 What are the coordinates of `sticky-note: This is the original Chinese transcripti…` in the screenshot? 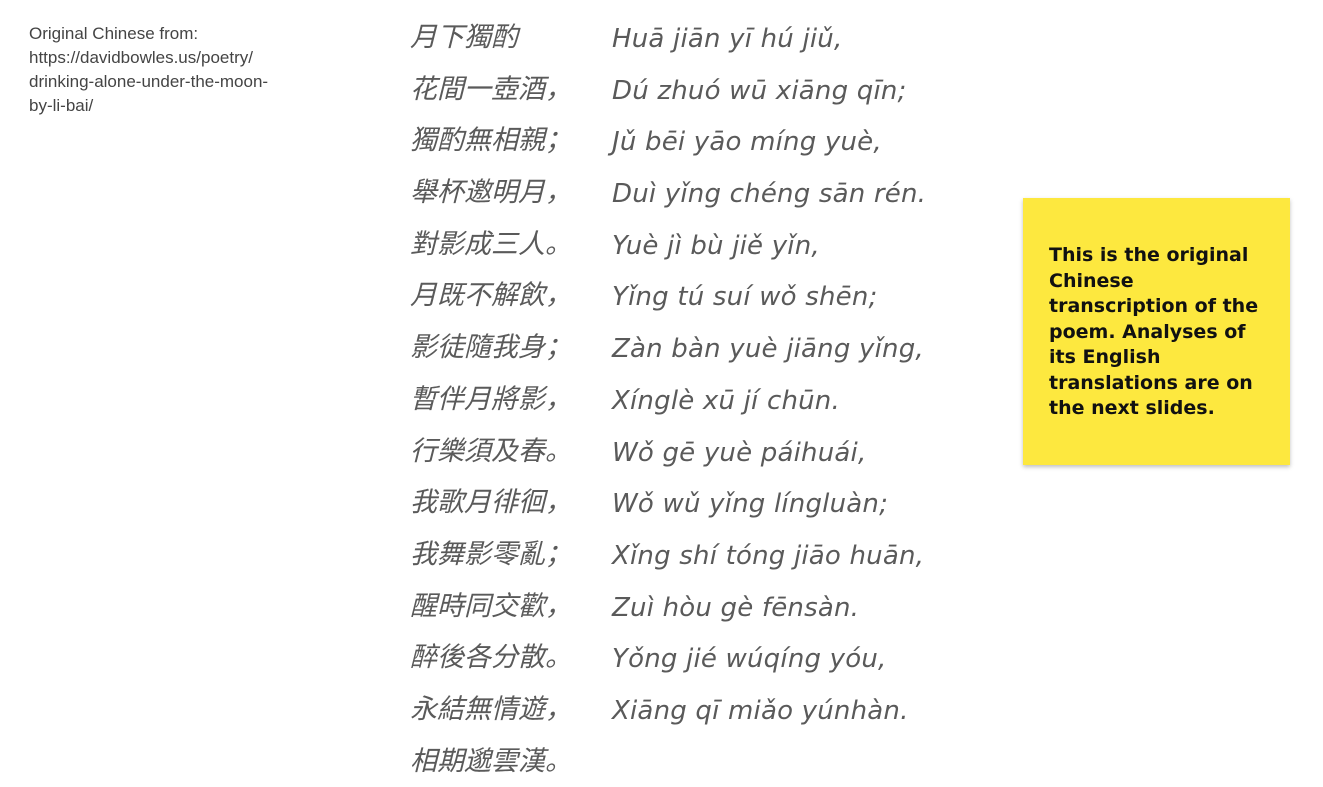 It's located at (1156, 331).